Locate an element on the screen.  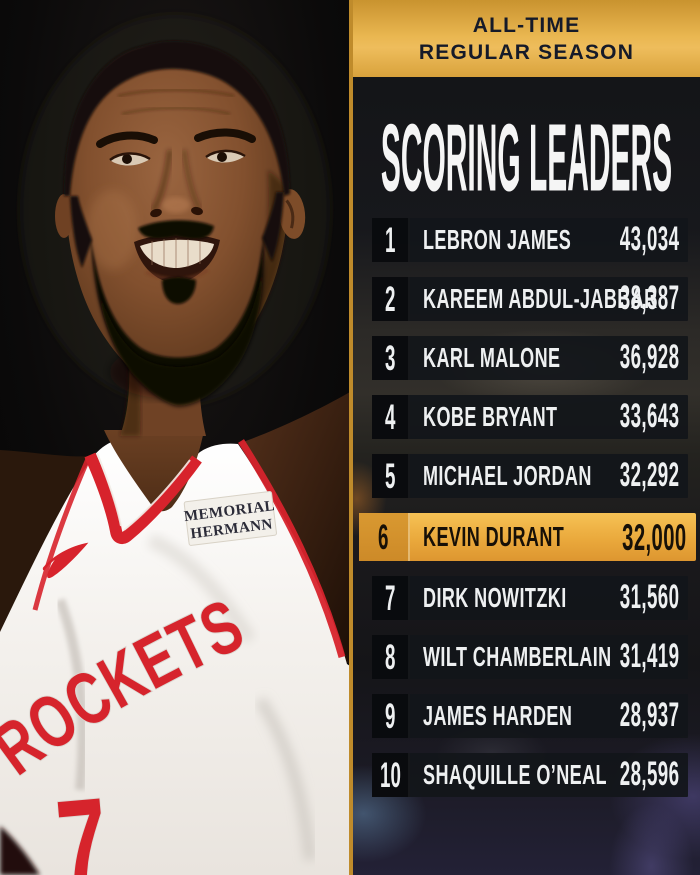
page-title: SCORING LEADERS is located at coordinates (526, 157).